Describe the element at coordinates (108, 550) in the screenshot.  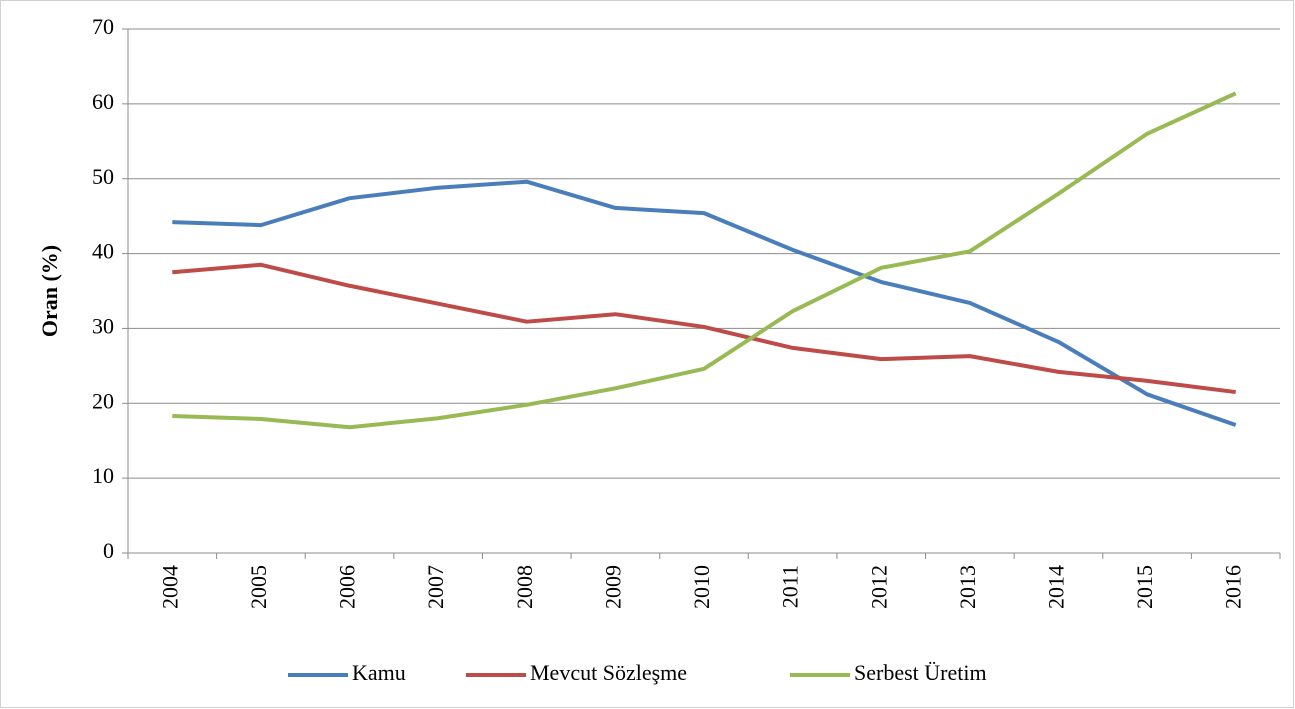
I see `y-tick-label: 0` at that location.